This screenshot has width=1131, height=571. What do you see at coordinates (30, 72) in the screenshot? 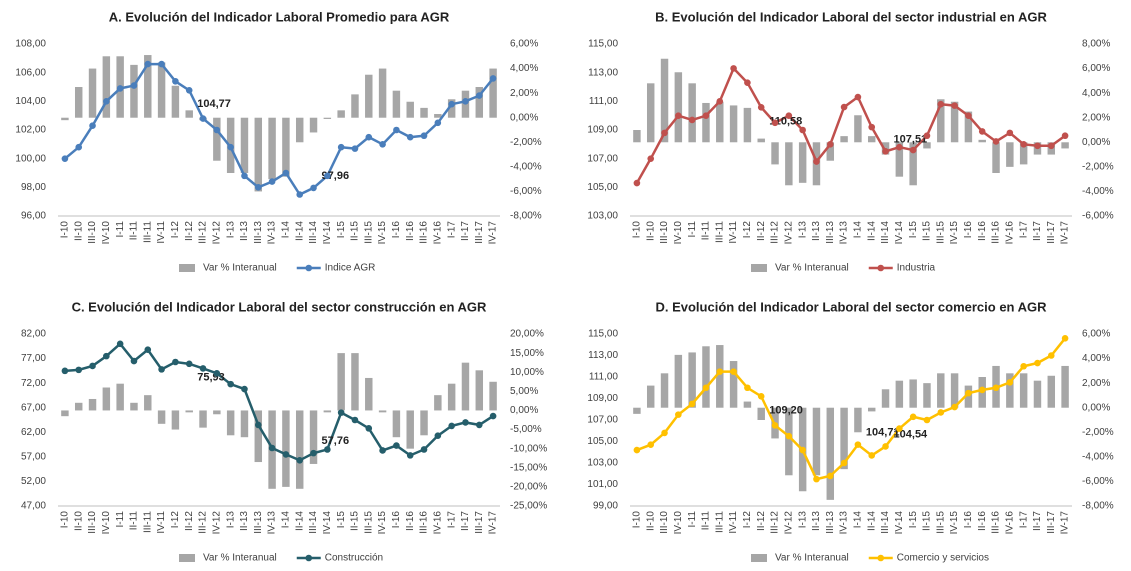
I see `y-tick-label: 106,00` at bounding box center [30, 72].